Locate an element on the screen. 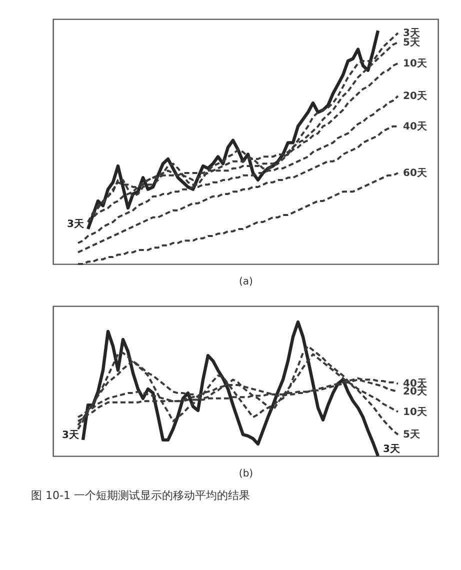 Image resolution: width=461 pixels, height=570 pixels. series-label: 40天 is located at coordinates (415, 126).